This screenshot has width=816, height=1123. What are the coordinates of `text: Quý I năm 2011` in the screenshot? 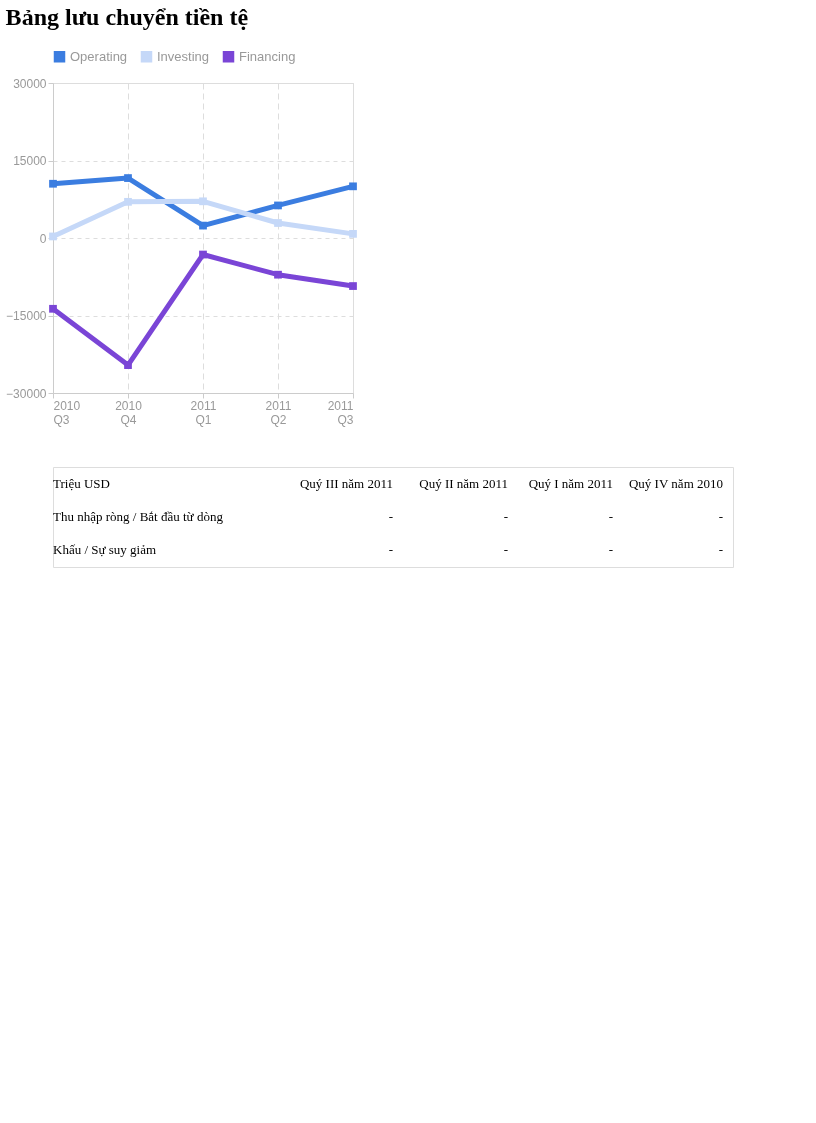 It's located at (570, 483).